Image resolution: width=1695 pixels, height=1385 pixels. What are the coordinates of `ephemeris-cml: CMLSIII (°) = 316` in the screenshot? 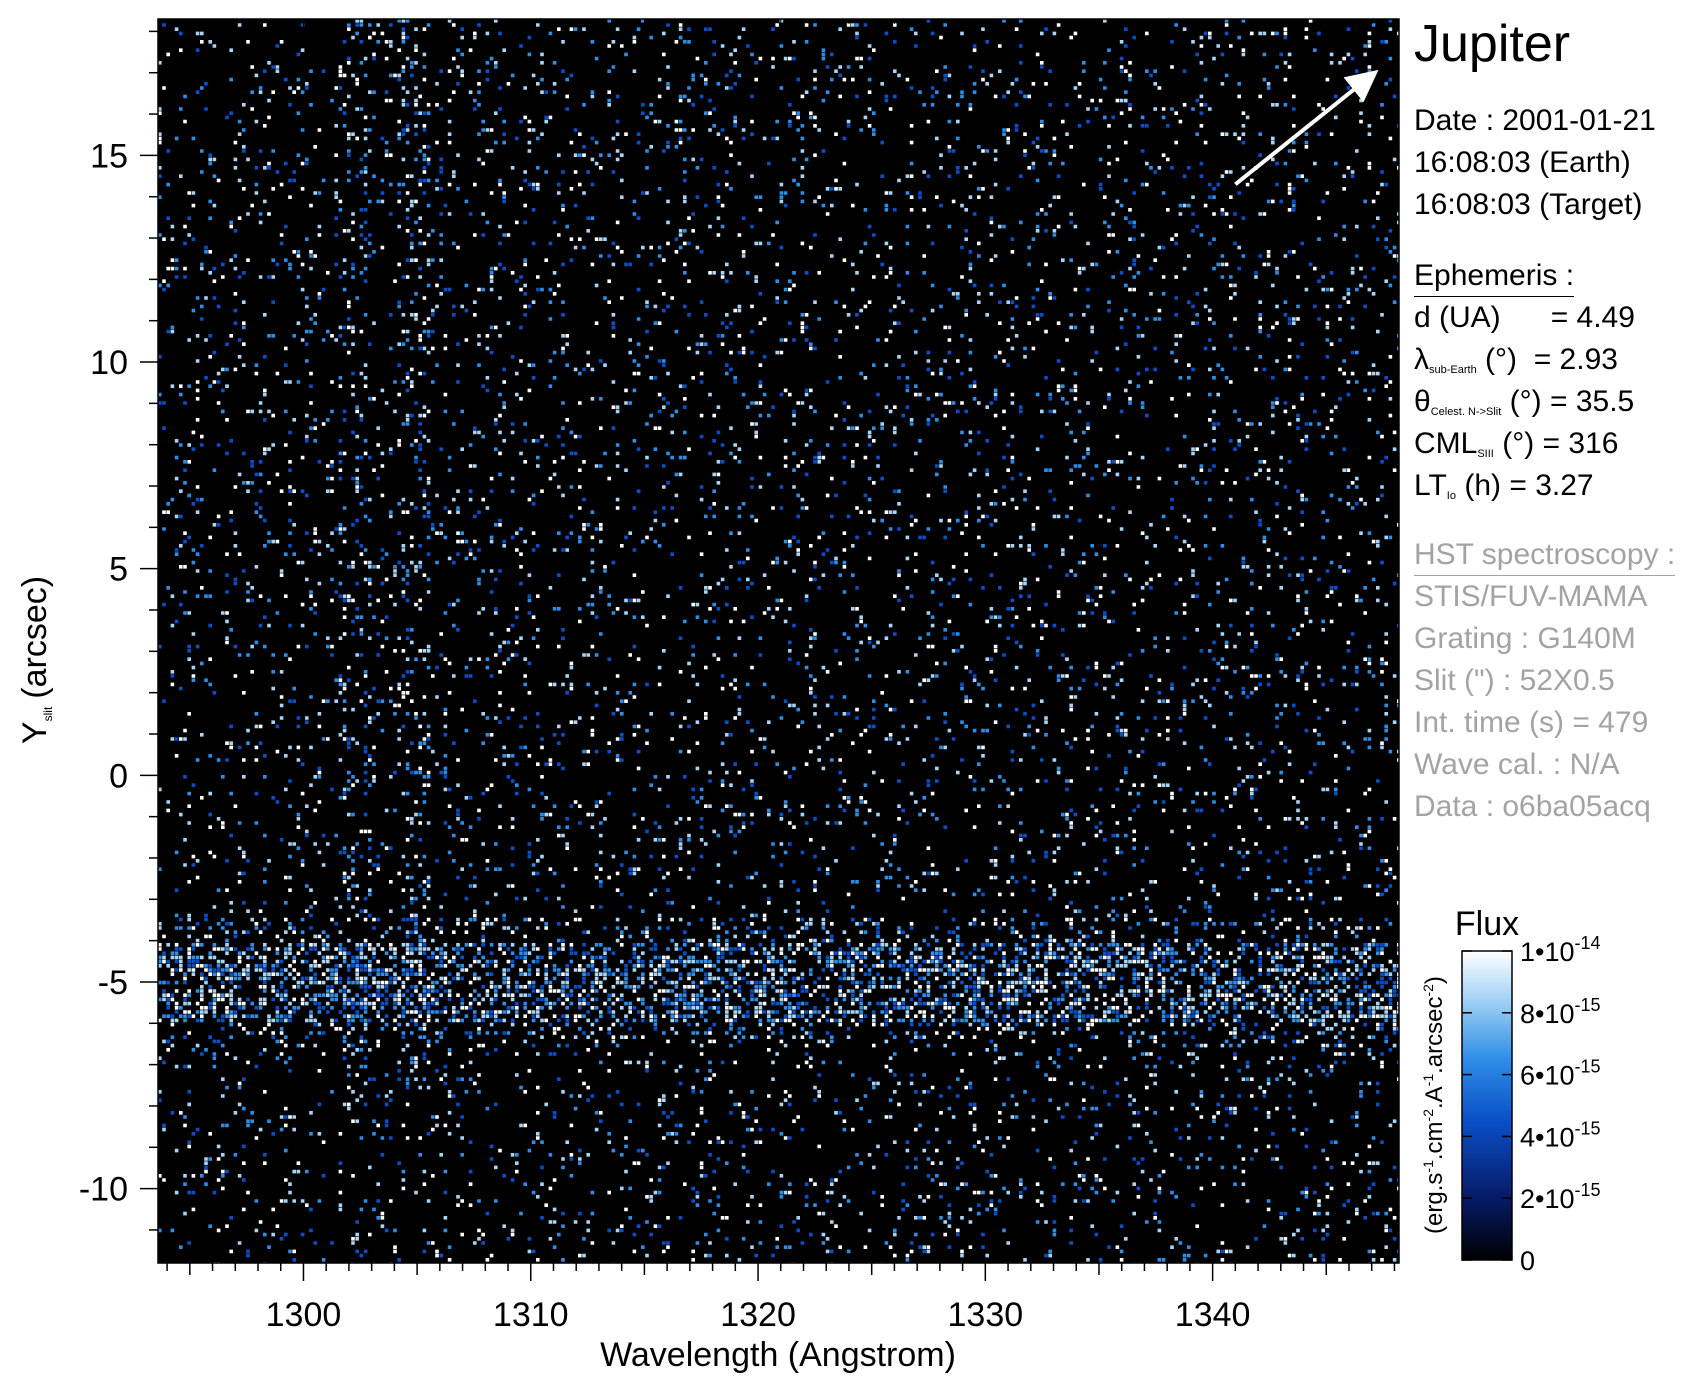 It's located at (1516, 443).